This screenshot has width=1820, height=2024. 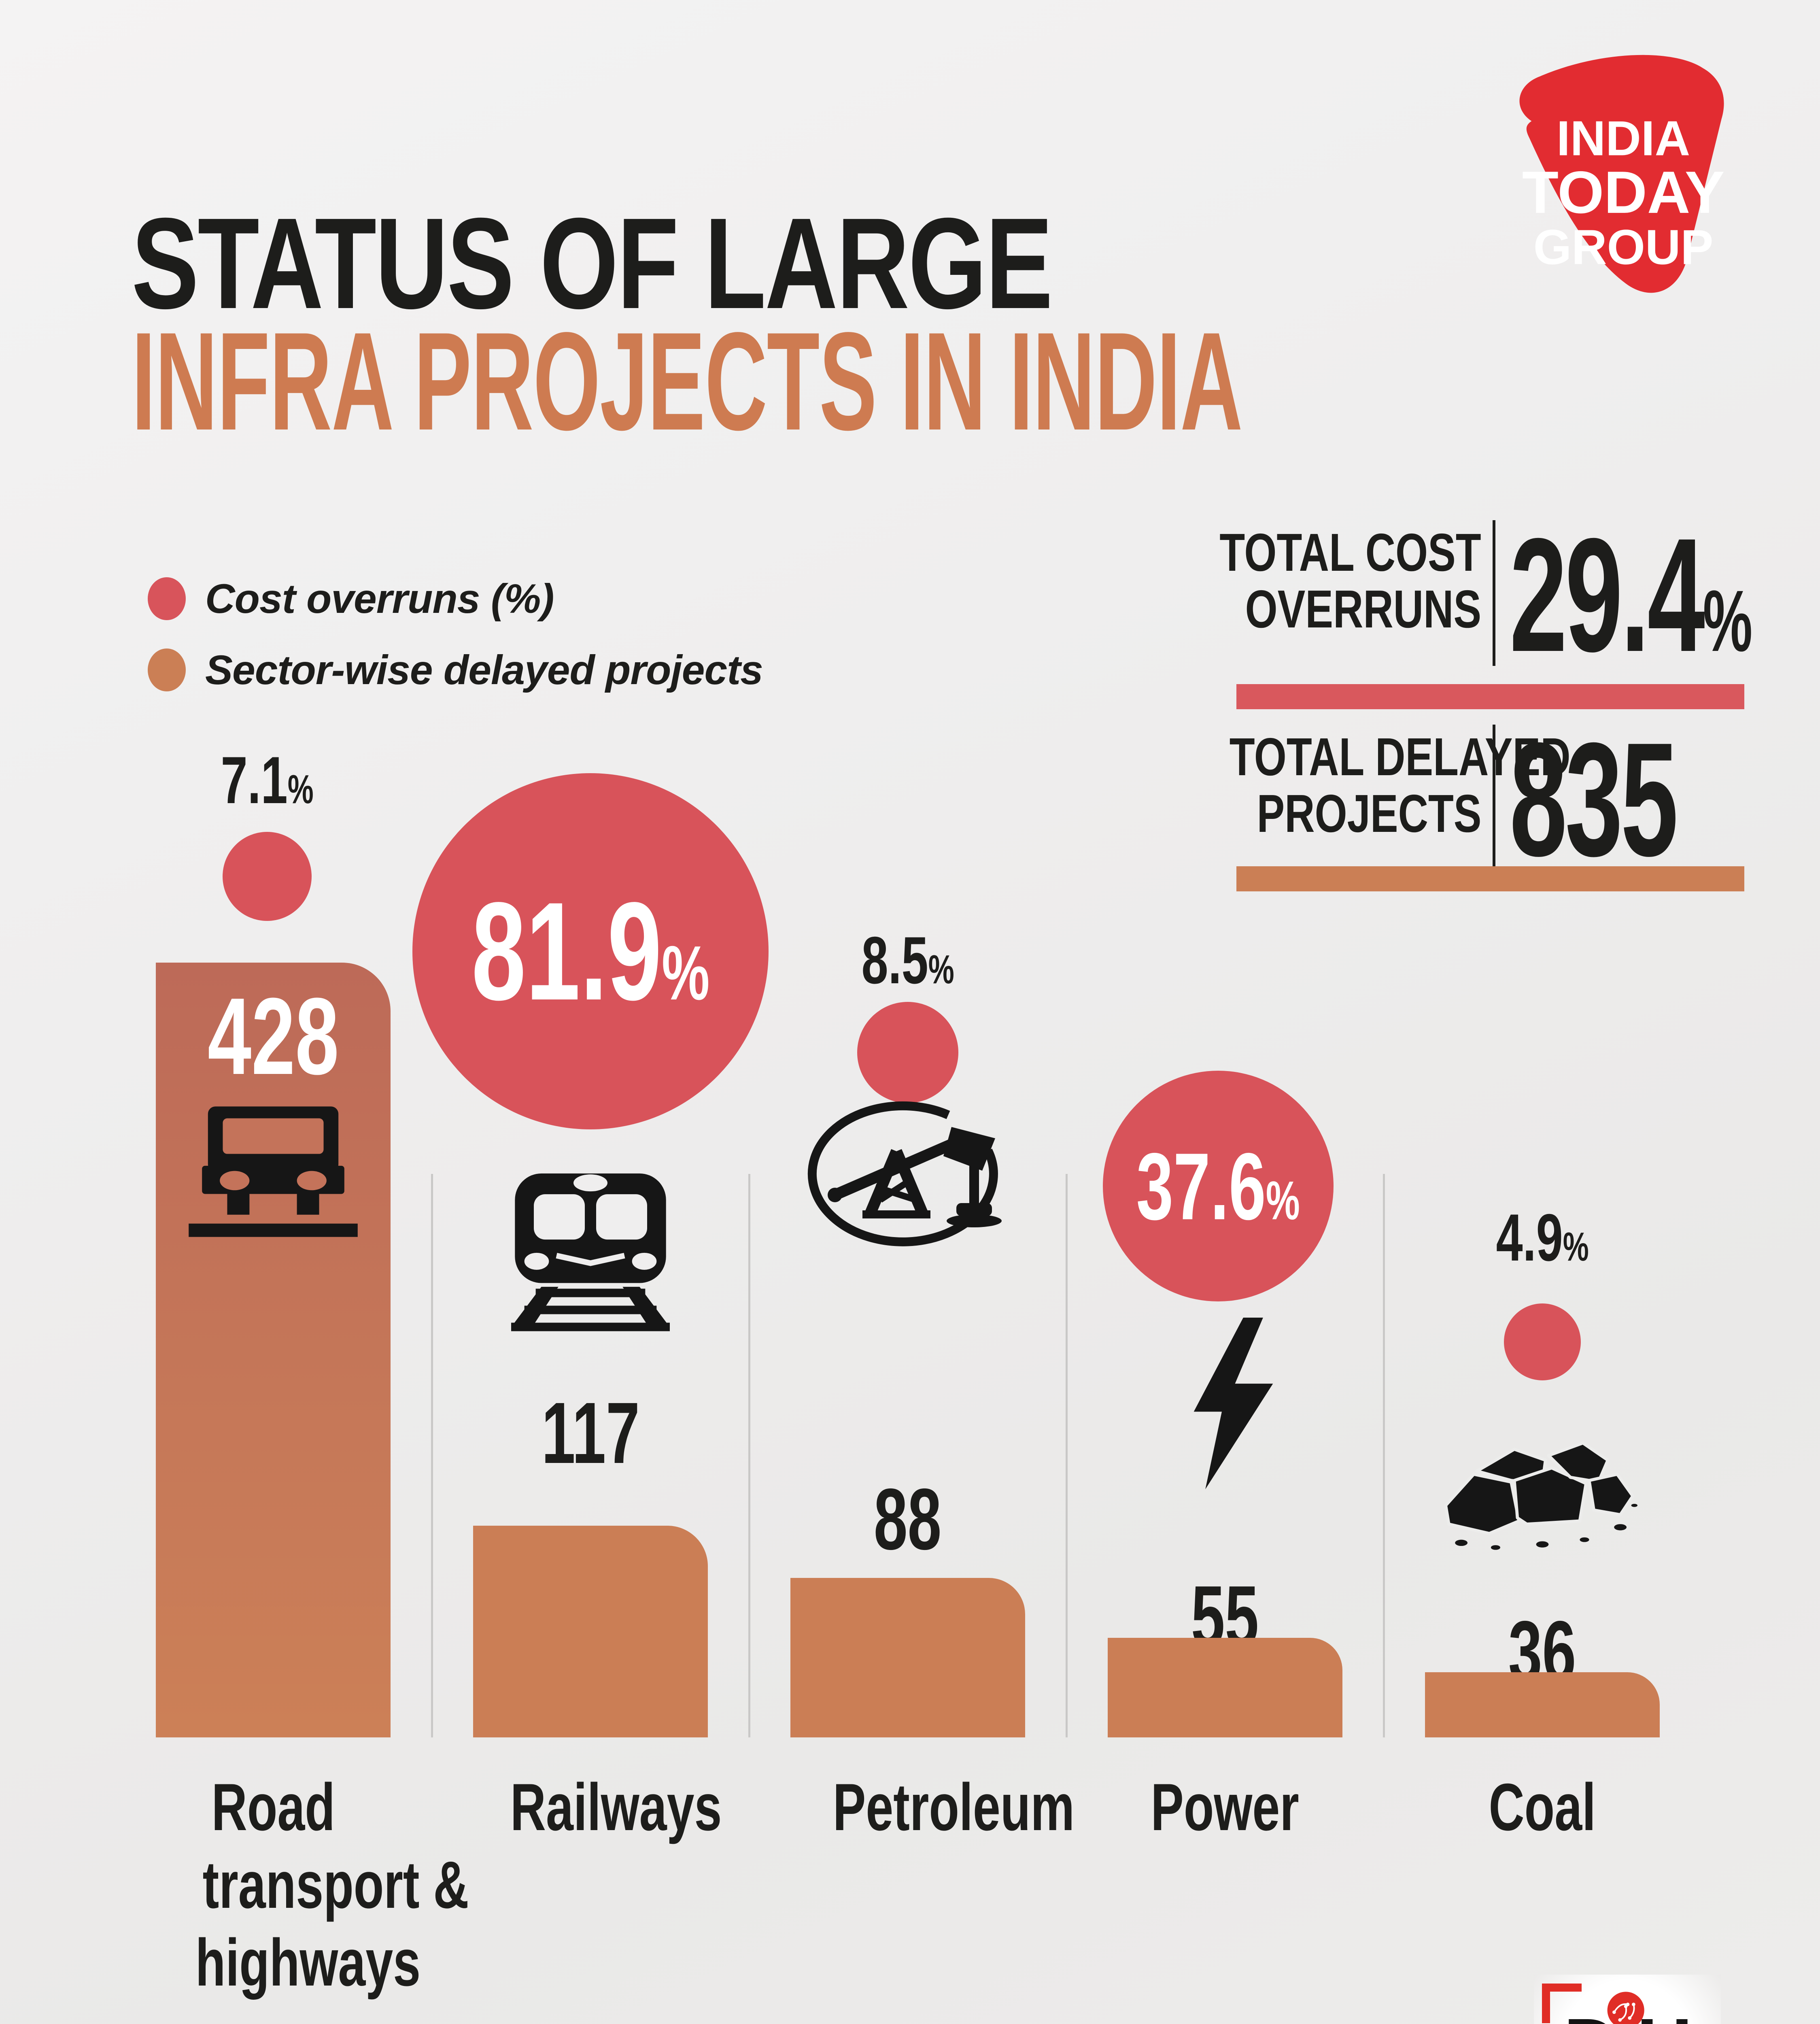 I want to click on category-label-coal: Coal, so click(x=1542, y=1807).